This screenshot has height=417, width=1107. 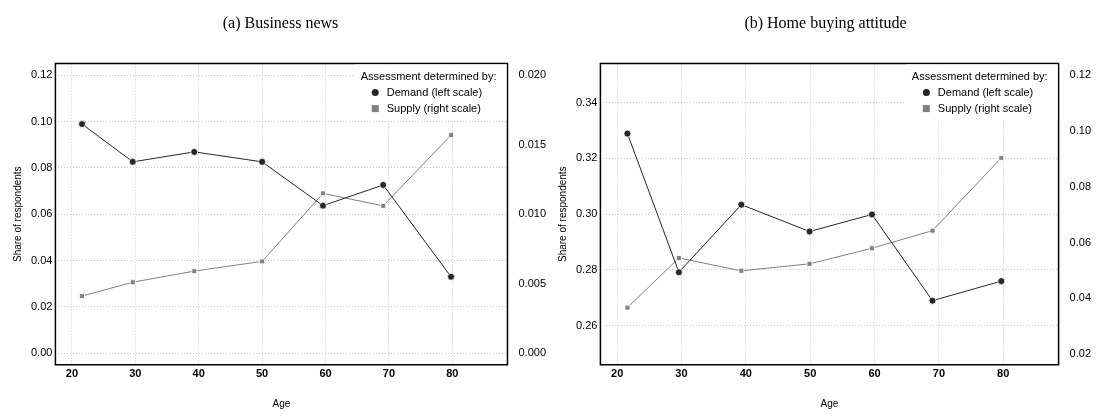 I want to click on y2-tick-label: 0.015, so click(x=532, y=143).